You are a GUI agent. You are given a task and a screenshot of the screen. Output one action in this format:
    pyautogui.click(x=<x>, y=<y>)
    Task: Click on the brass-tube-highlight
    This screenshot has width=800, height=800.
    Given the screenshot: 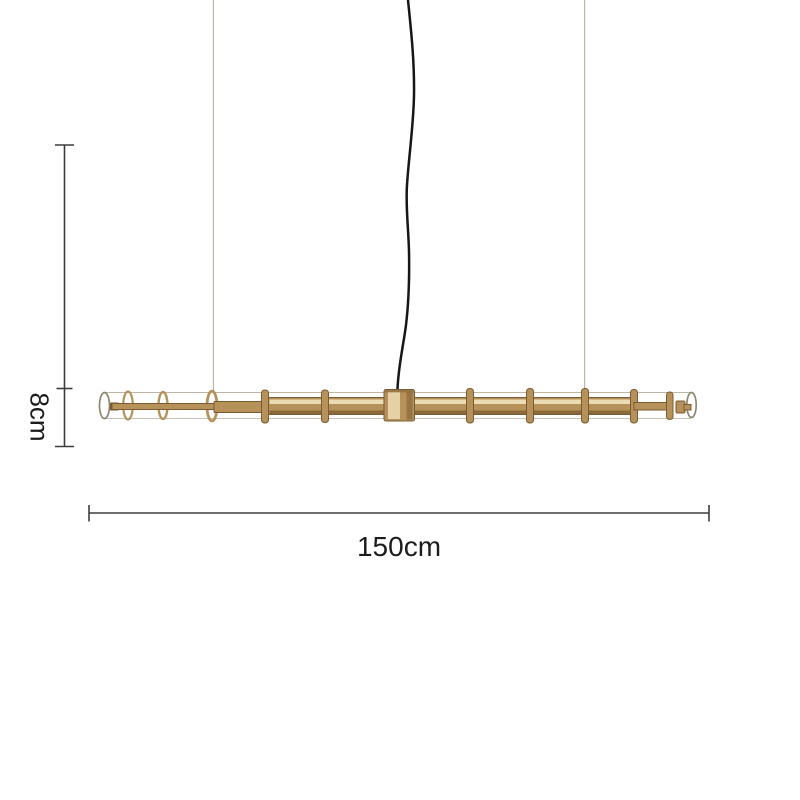 What is the action you would take?
    pyautogui.click(x=451, y=401)
    